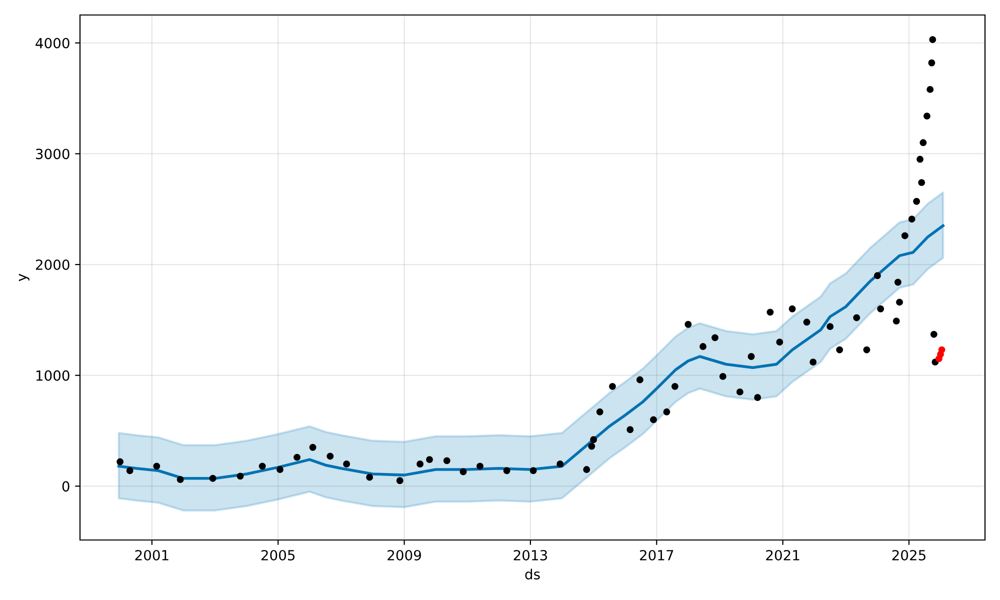  I want to click on y-tick-label: 2000, so click(53, 265).